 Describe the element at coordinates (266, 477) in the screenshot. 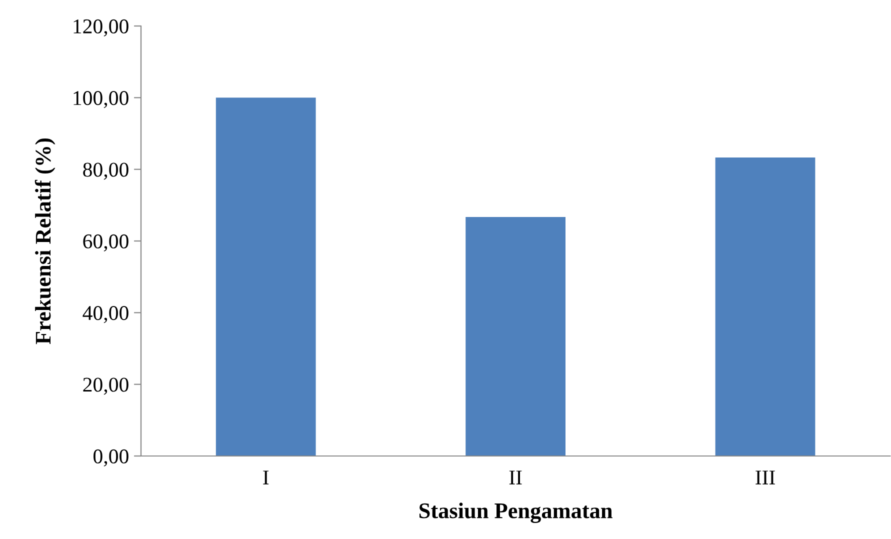

I see `x-tick-label: I` at that location.